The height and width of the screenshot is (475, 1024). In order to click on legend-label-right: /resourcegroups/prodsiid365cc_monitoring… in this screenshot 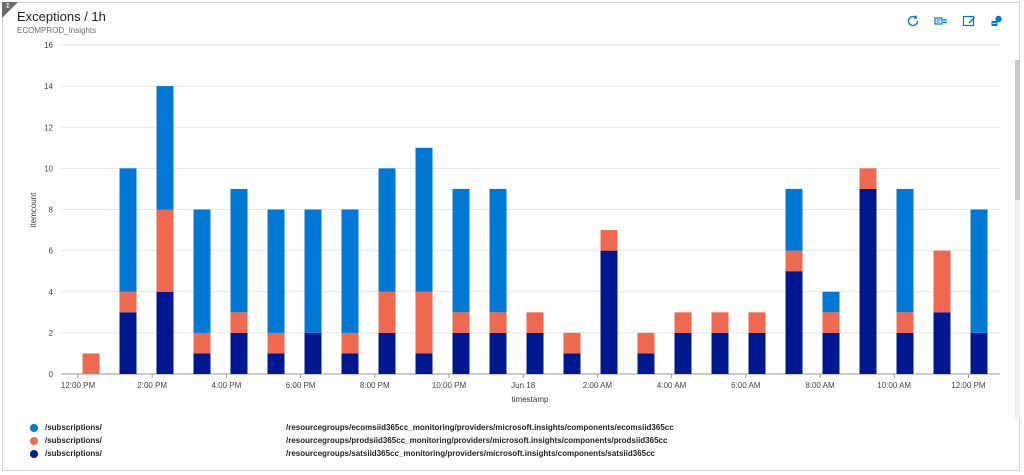, I will do `click(477, 440)`.